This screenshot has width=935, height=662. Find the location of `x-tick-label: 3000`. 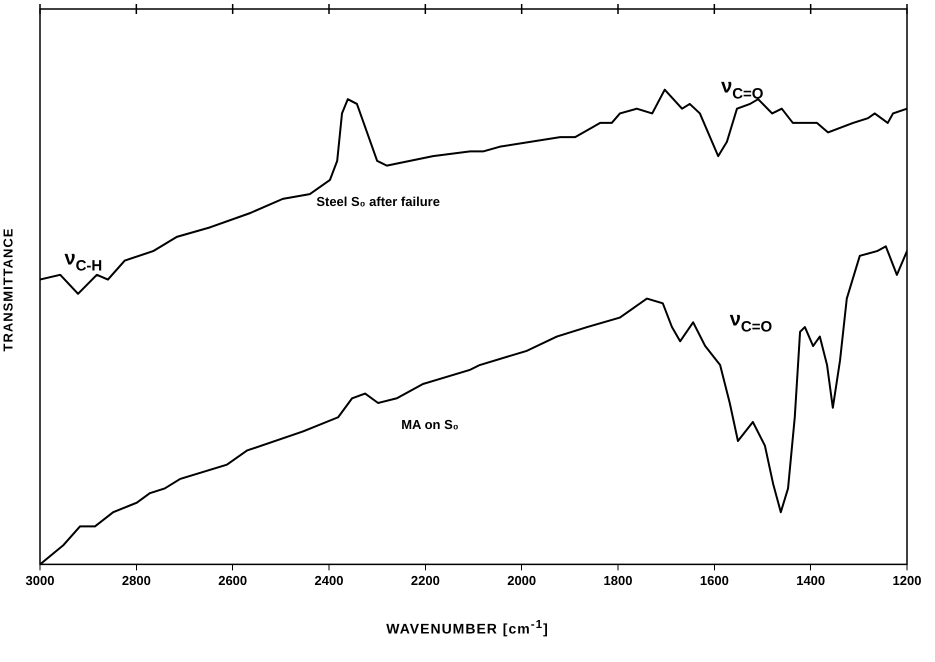

x-tick-label: 3000 is located at coordinates (40, 580).